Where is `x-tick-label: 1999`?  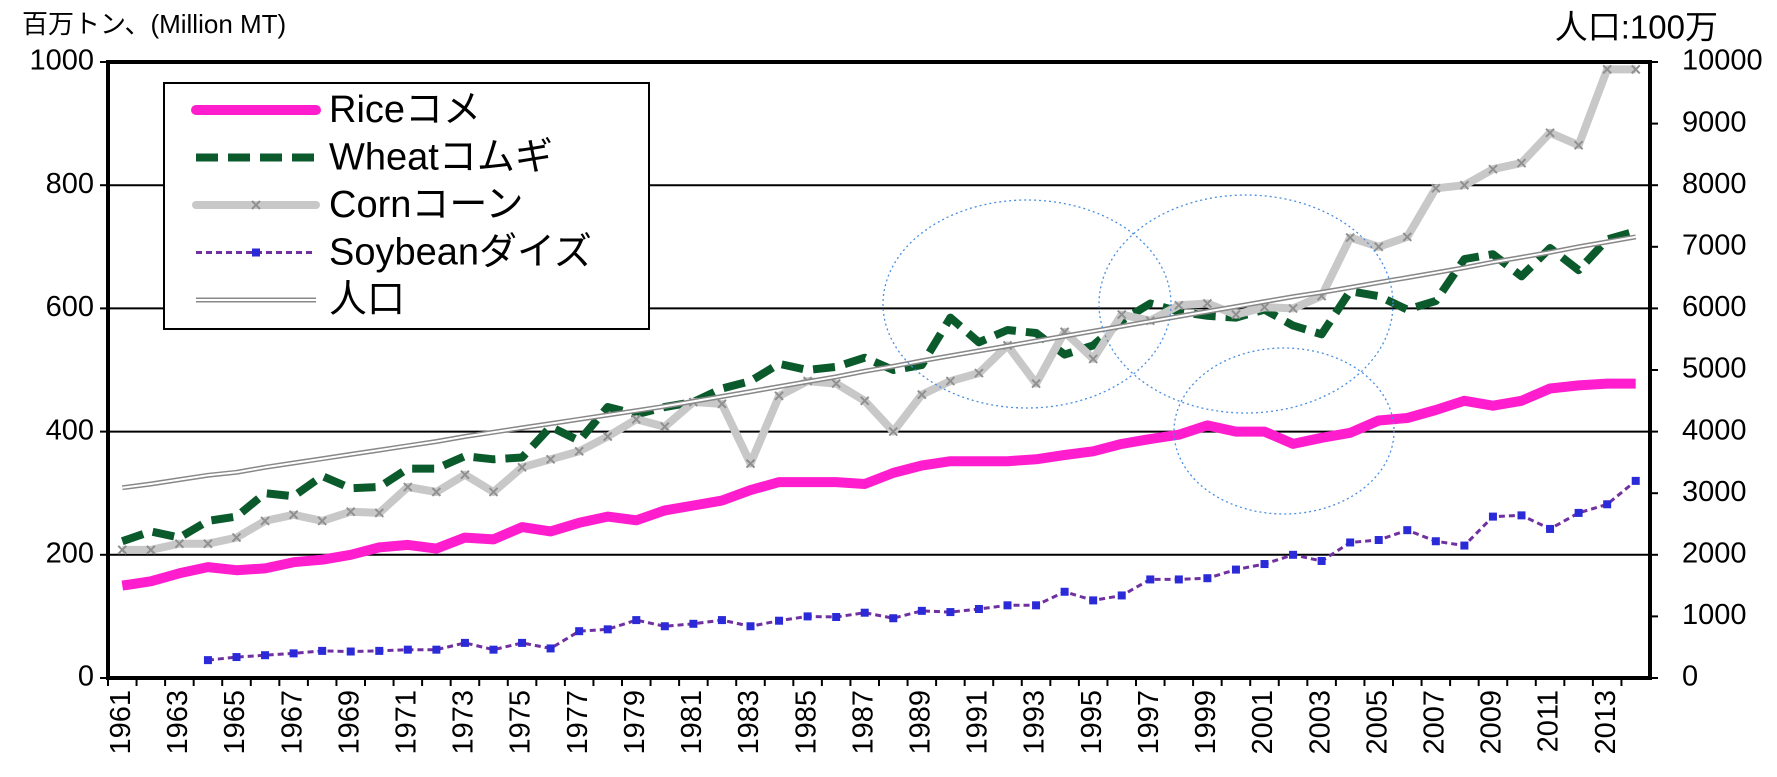 x-tick-label: 1999 is located at coordinates (1206, 722).